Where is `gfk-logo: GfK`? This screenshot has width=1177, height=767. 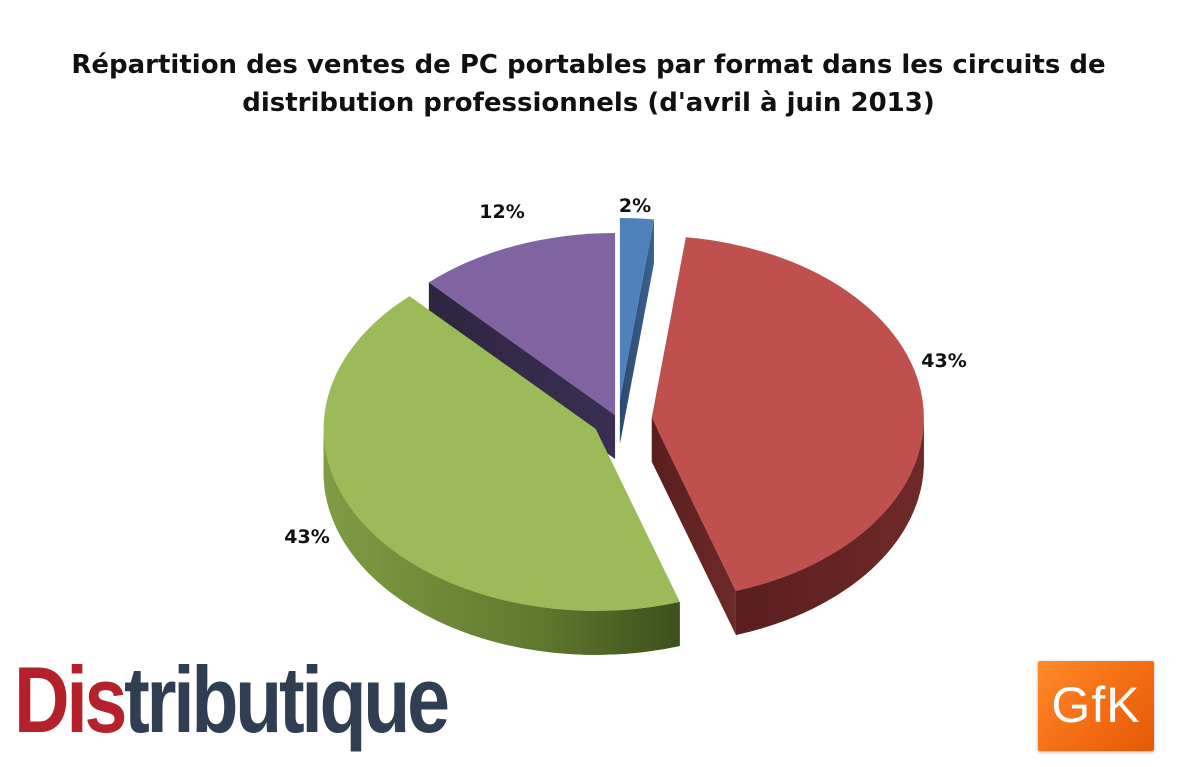 gfk-logo: GfK is located at coordinates (1096, 706).